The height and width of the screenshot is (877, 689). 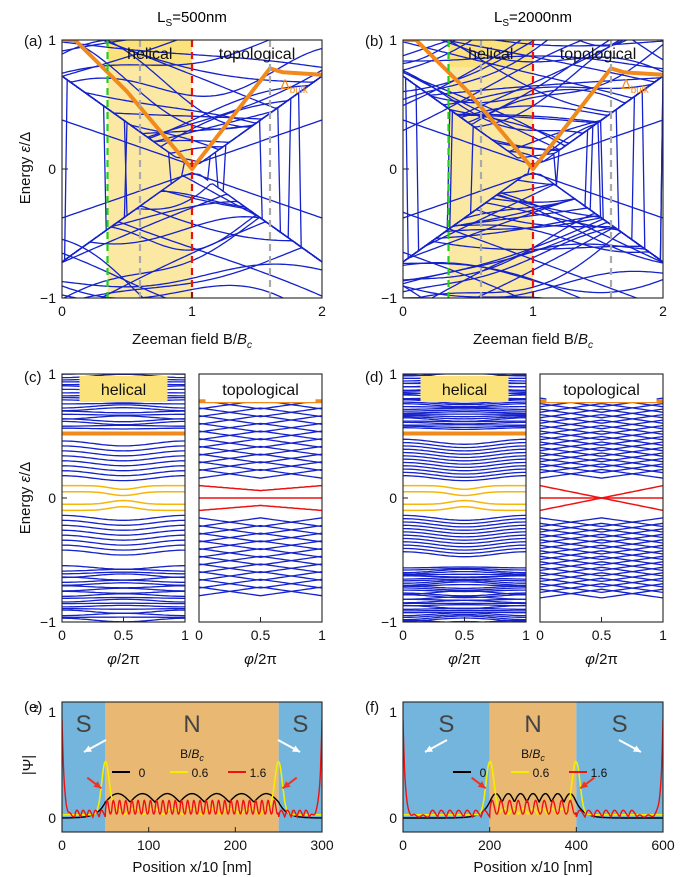 What do you see at coordinates (260, 498) in the screenshot?
I see `phase-levels-topological` at bounding box center [260, 498].